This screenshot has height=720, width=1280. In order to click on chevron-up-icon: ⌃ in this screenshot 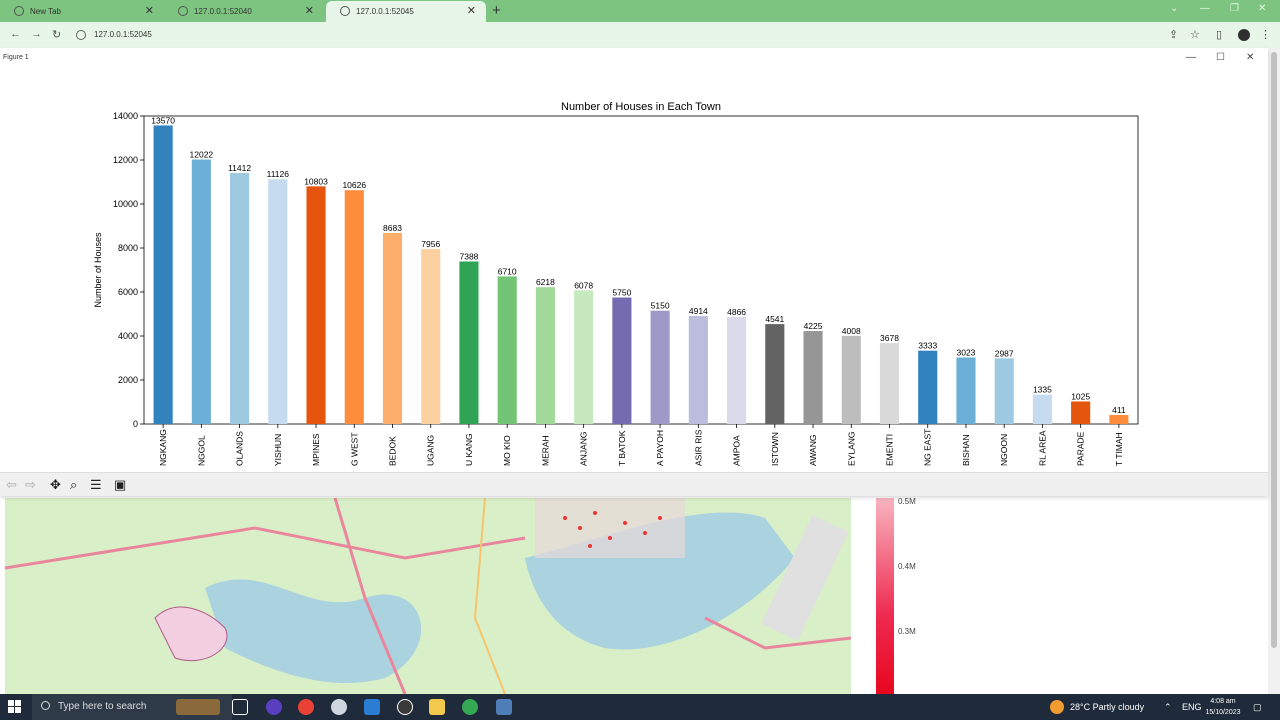, I will do `click(1168, 707)`.